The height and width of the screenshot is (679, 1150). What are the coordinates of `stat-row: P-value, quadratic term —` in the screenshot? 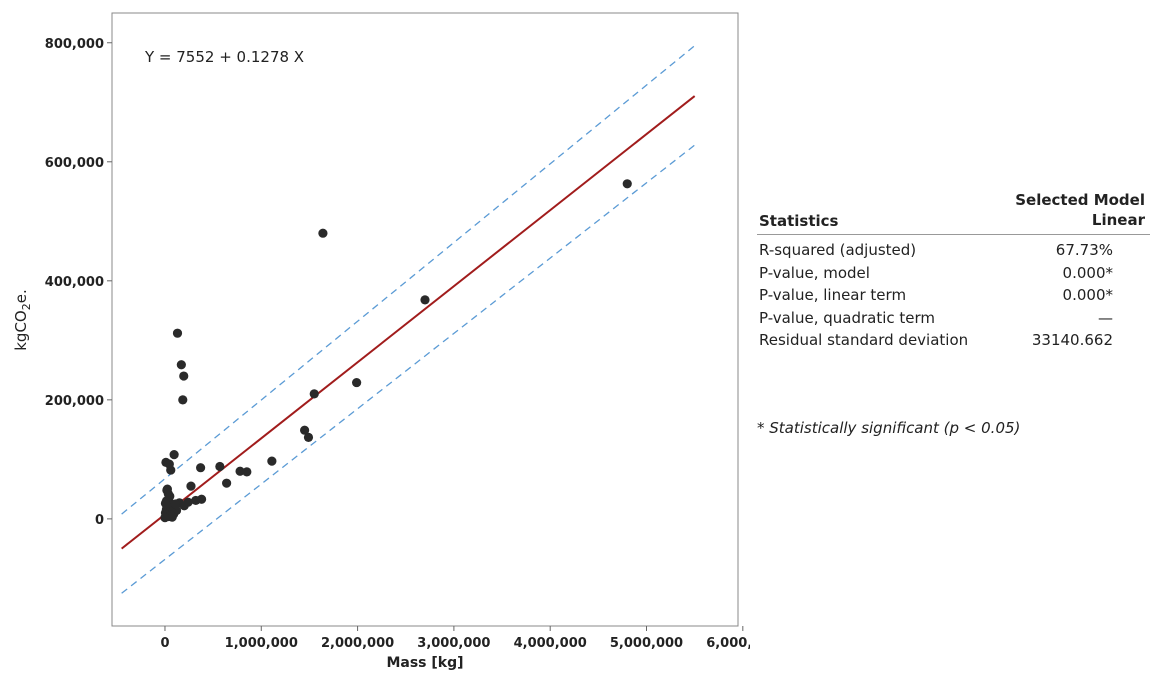 It's located at (953, 318).